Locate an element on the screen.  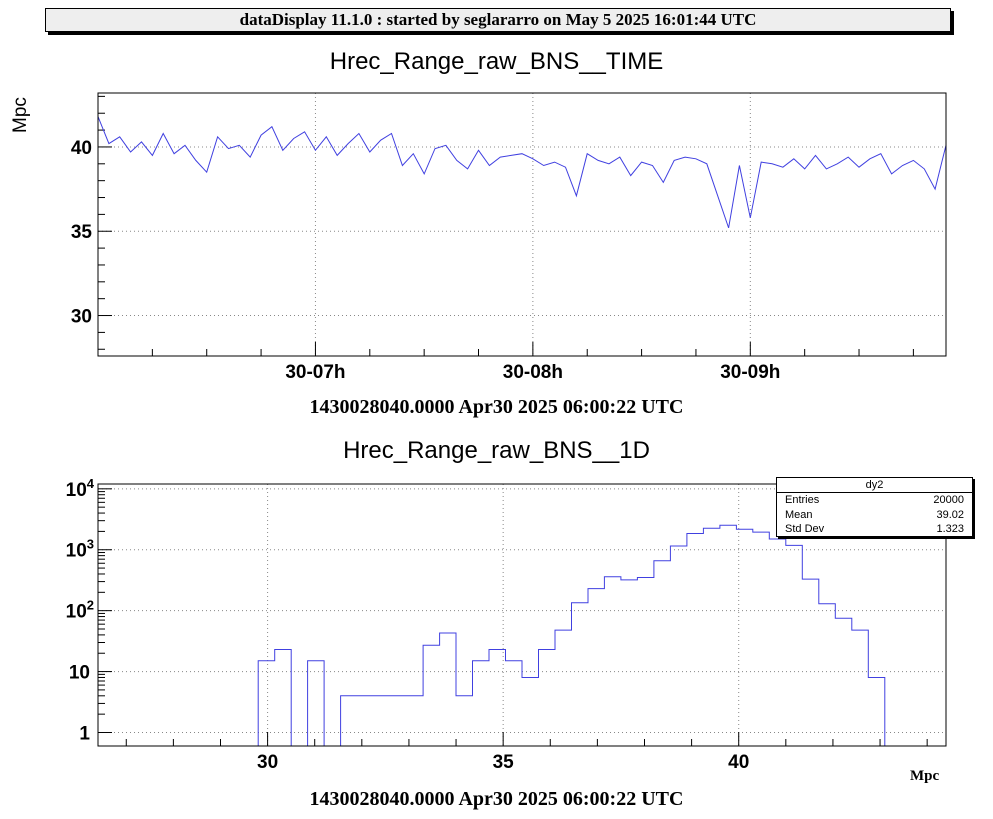
stats-title: dy2 is located at coordinates (874, 485).